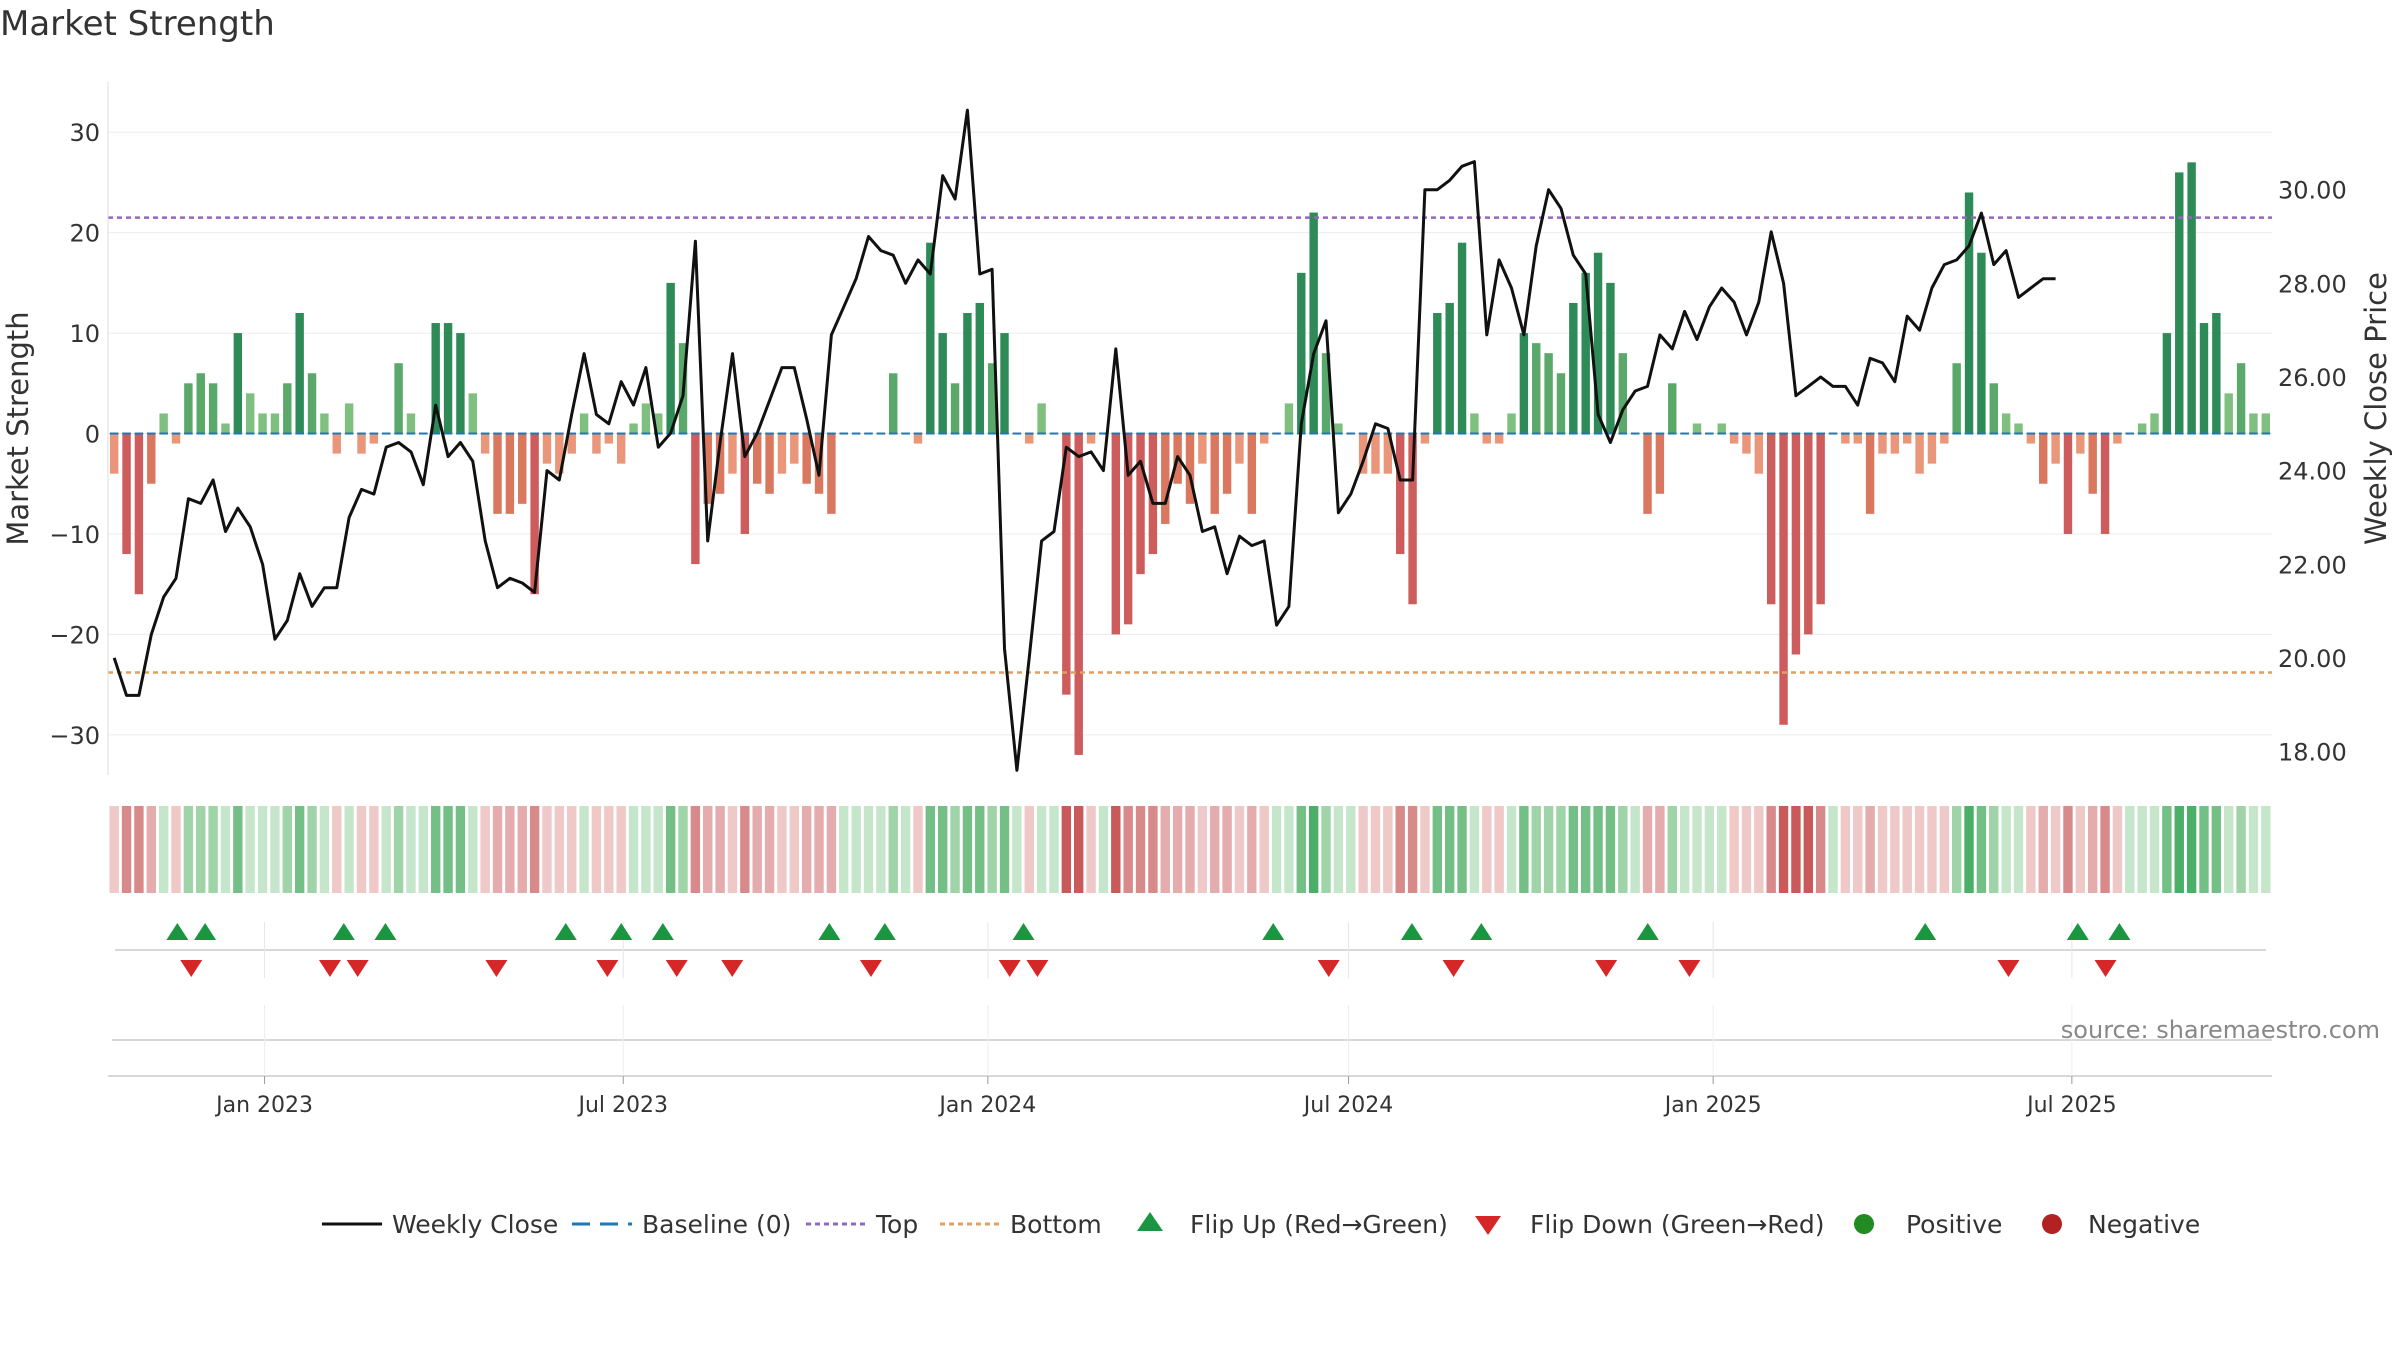  I want to click on left-tick-label: 30, so click(84, 133).